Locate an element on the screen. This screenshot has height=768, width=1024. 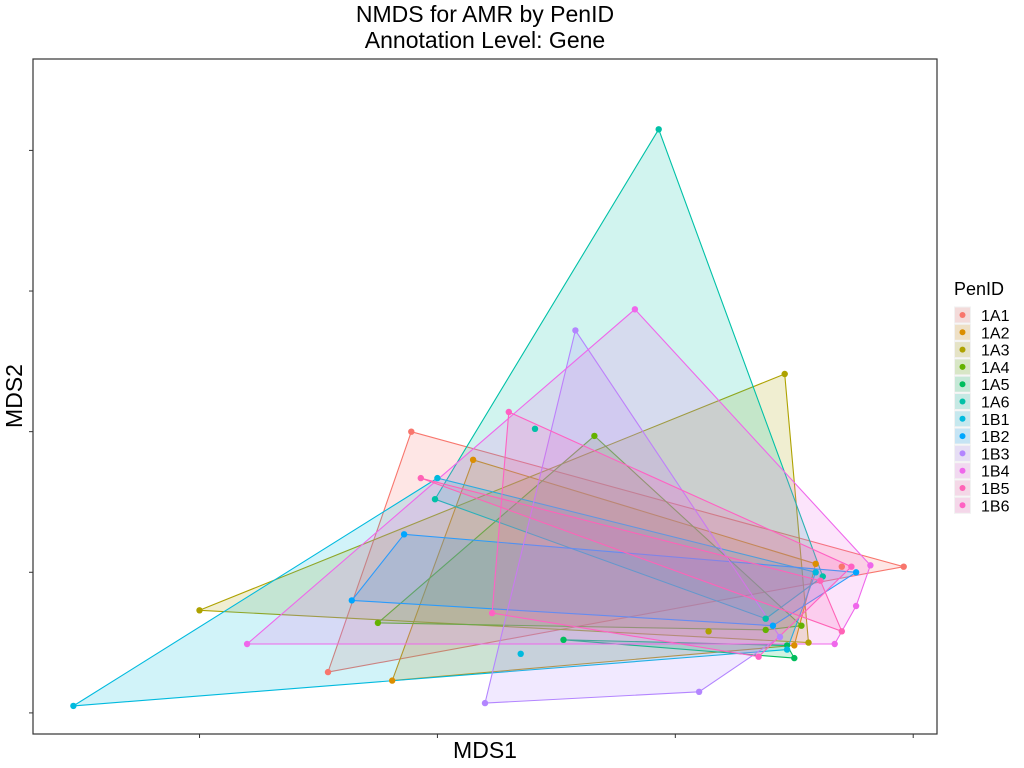
legend-item-1A3: 1A3 is located at coordinates (982, 350).